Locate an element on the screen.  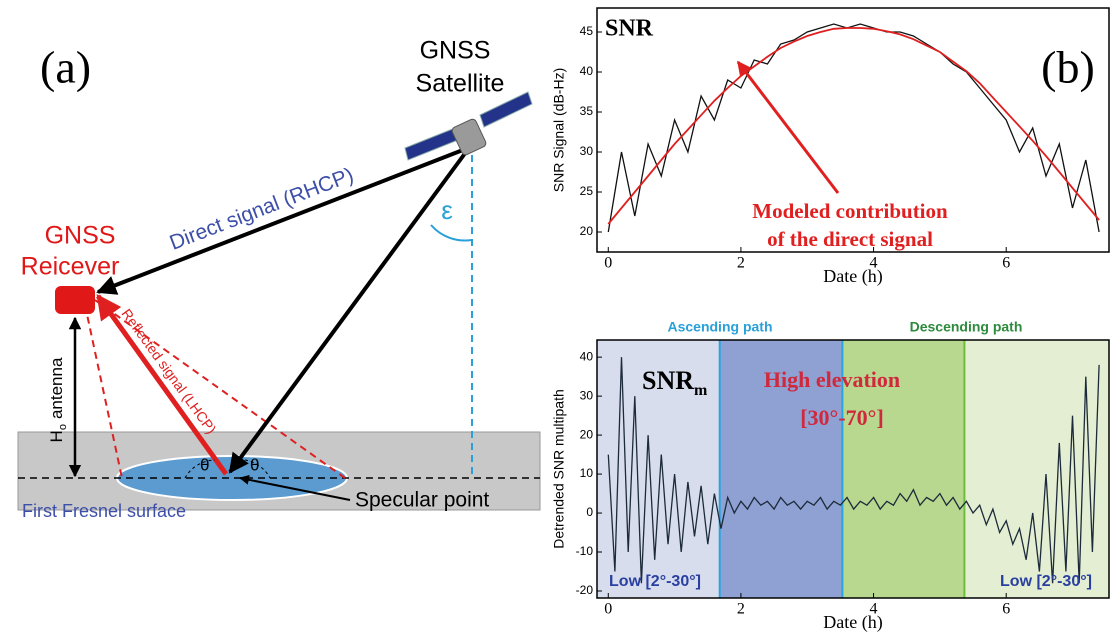
panel-label: (b) is located at coordinates (1068, 67).